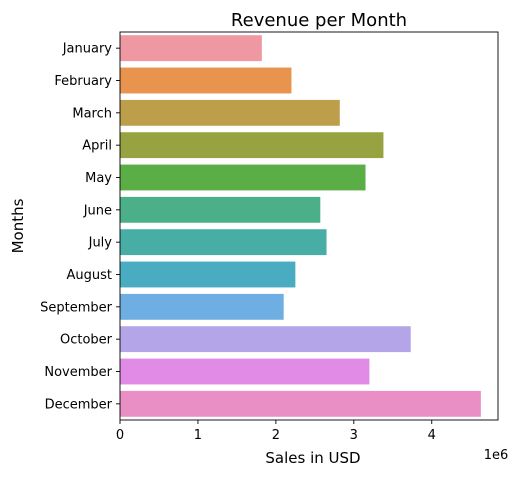 Image resolution: width=517 pixels, height=481 pixels. What do you see at coordinates (191, 48) in the screenshot?
I see `bar-january` at bounding box center [191, 48].